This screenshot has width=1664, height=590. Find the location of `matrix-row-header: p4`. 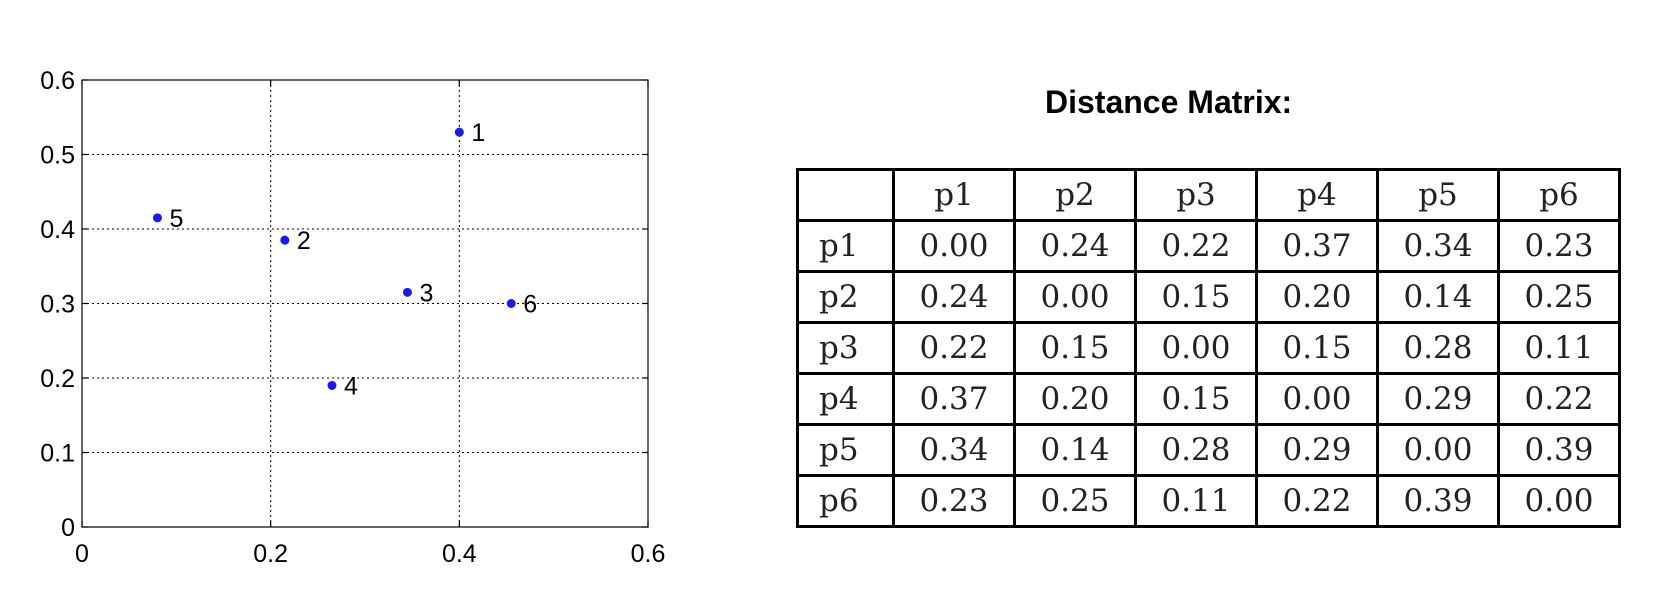

matrix-row-header: p4 is located at coordinates (845, 399).